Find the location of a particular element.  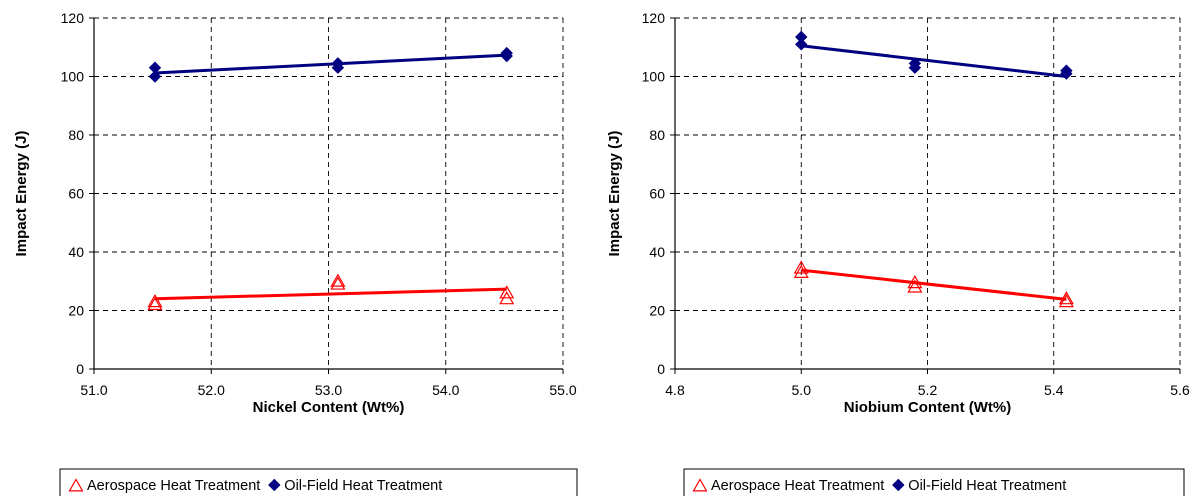

x-tick-label: 51.0 is located at coordinates (93, 390).